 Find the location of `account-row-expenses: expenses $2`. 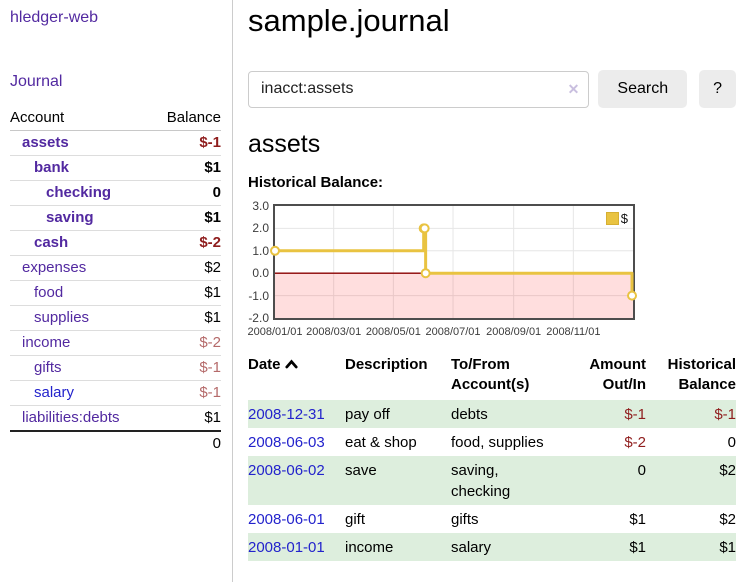

account-row-expenses: expenses $2 is located at coordinates (115, 268).